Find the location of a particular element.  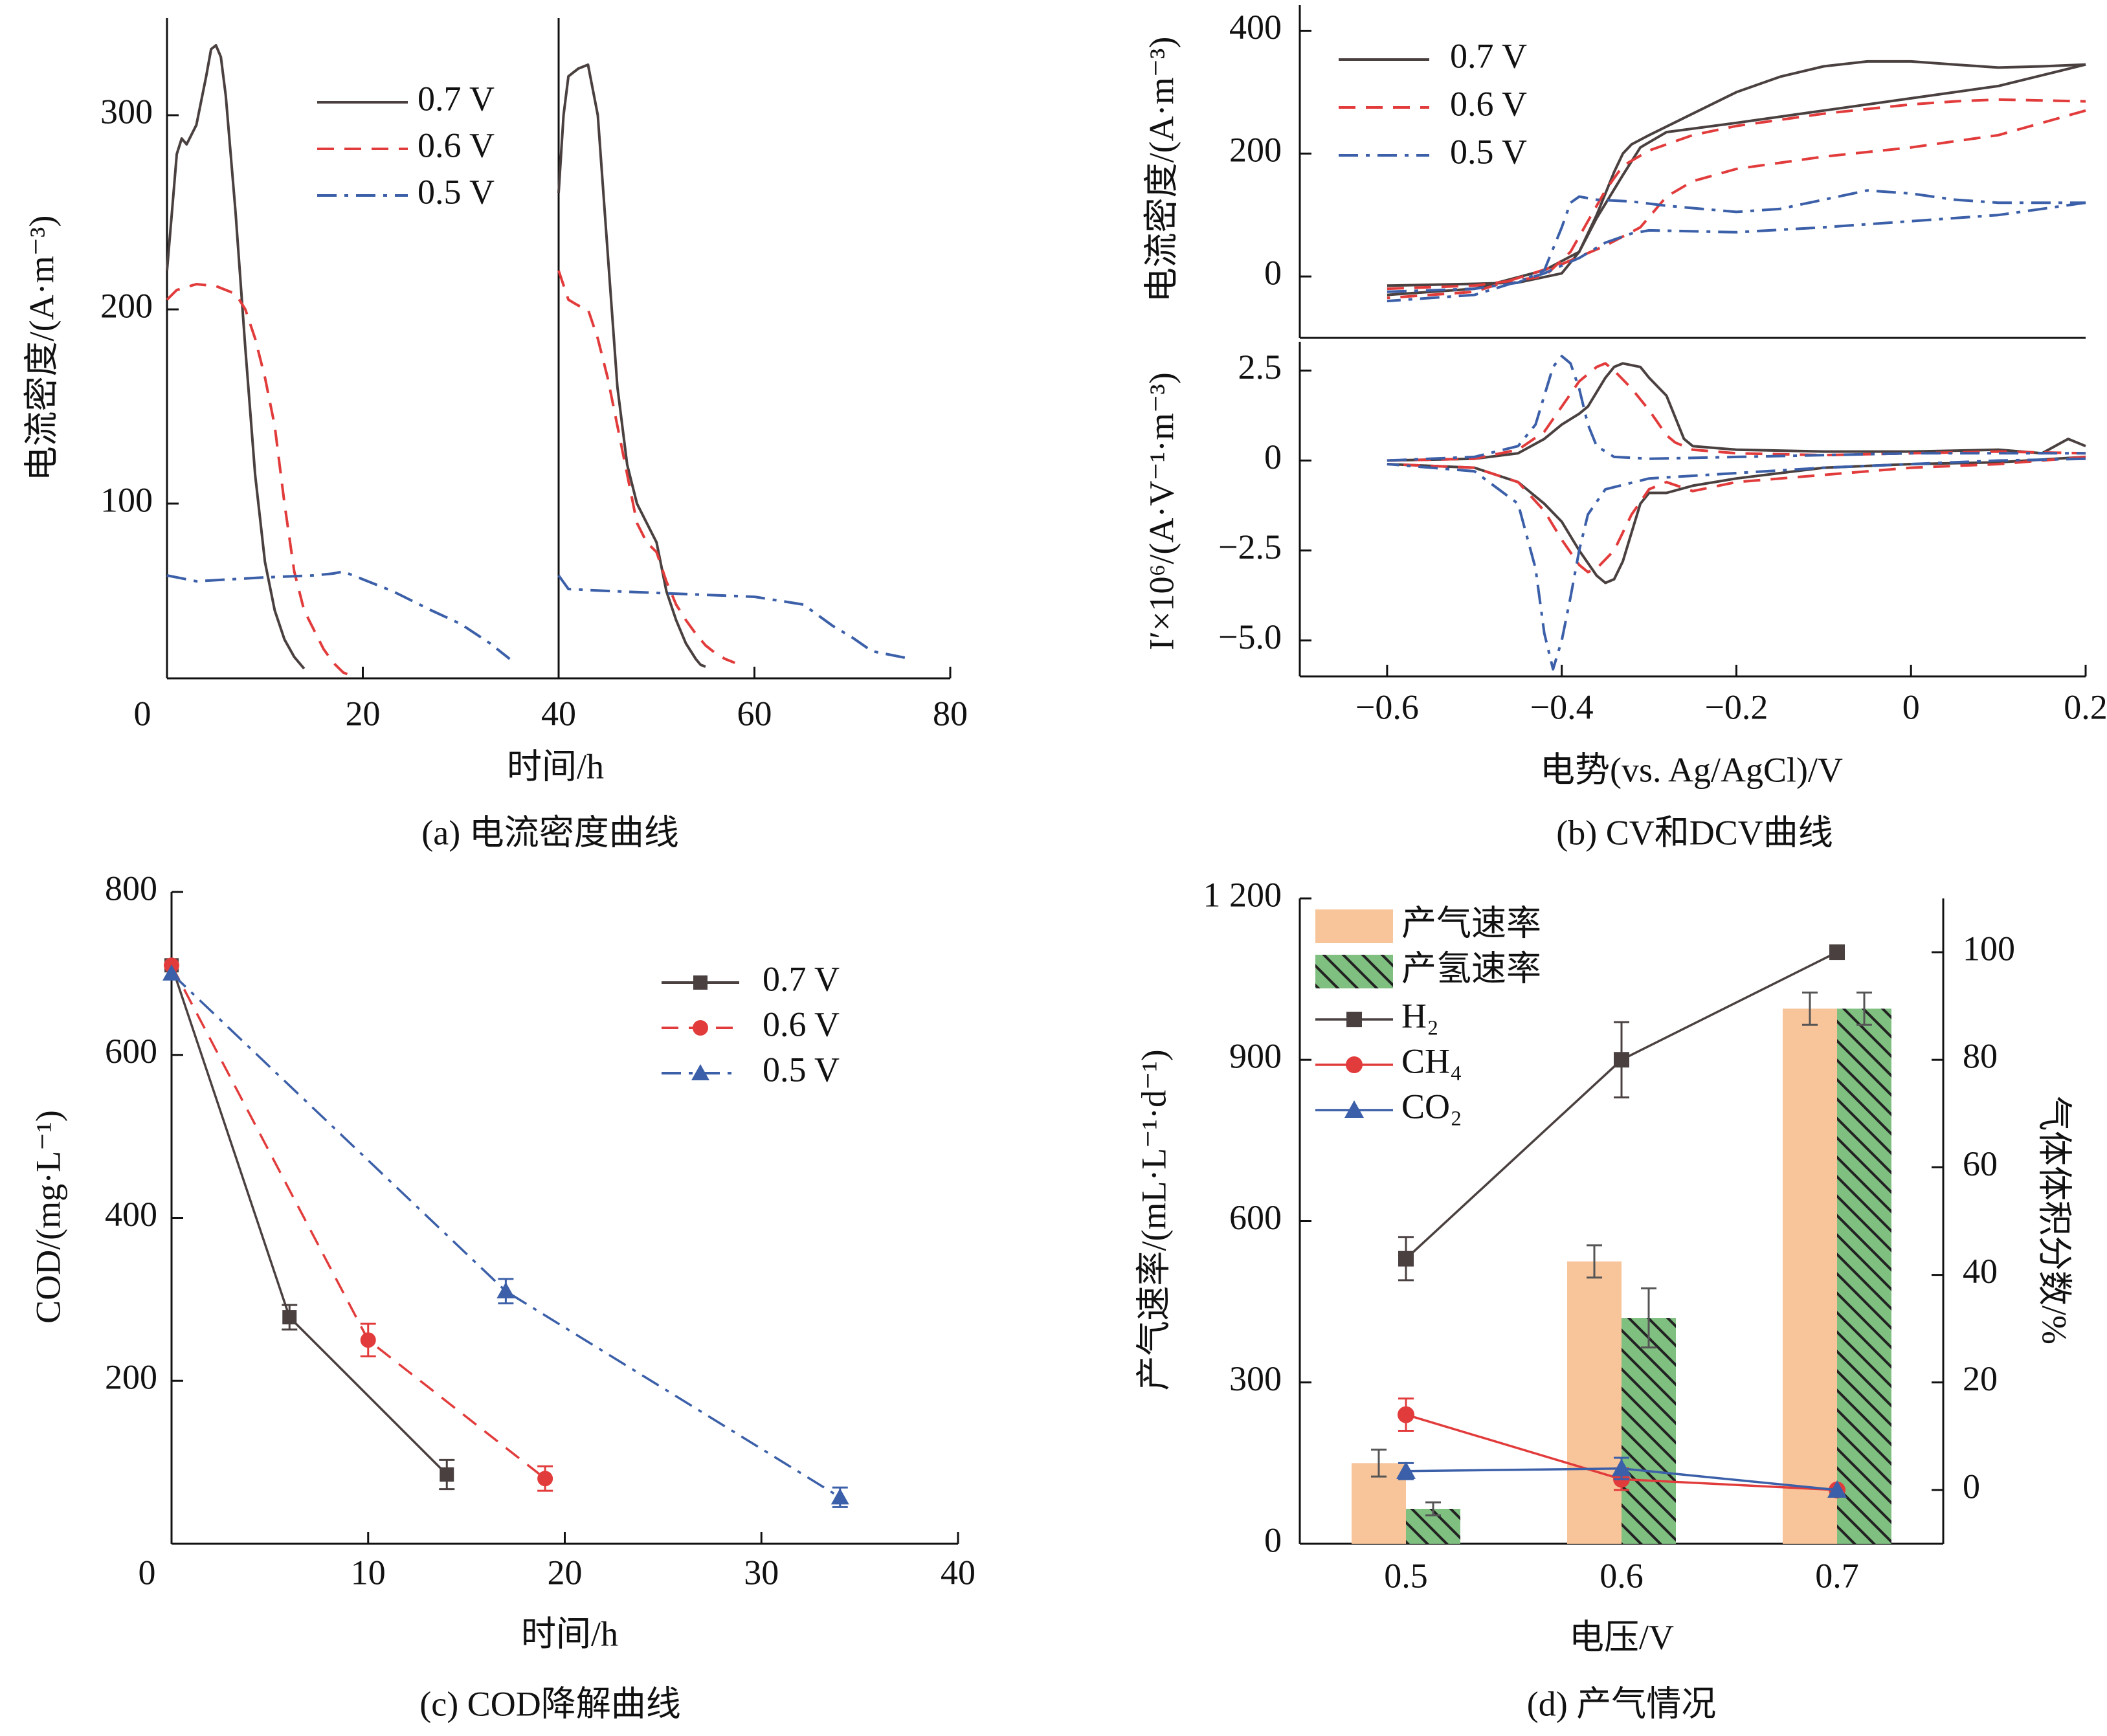

d-y-tick-label-left: 900 is located at coordinates (1255, 1056).